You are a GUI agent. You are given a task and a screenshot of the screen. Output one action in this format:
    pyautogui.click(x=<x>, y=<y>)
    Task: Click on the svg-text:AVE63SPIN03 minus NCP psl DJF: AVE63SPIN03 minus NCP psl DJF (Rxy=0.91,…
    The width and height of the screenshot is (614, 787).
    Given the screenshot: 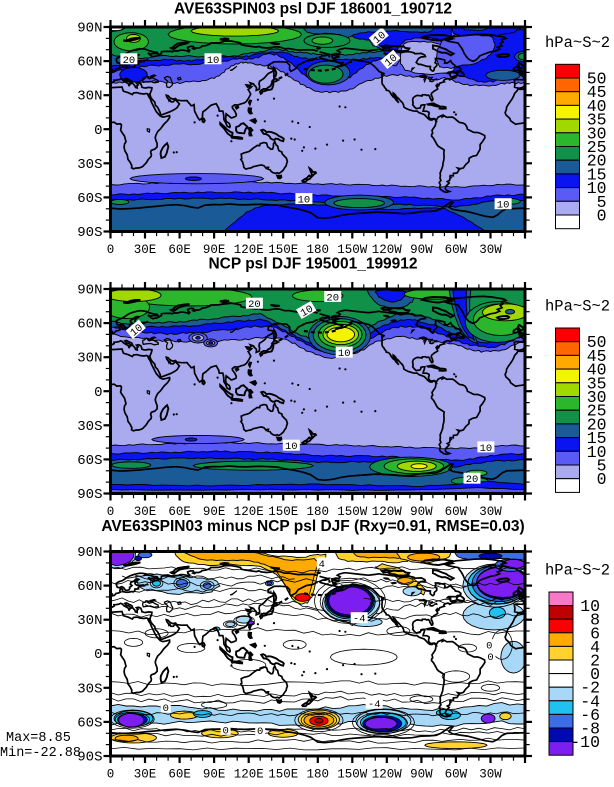 What is the action you would take?
    pyautogui.click(x=312, y=526)
    